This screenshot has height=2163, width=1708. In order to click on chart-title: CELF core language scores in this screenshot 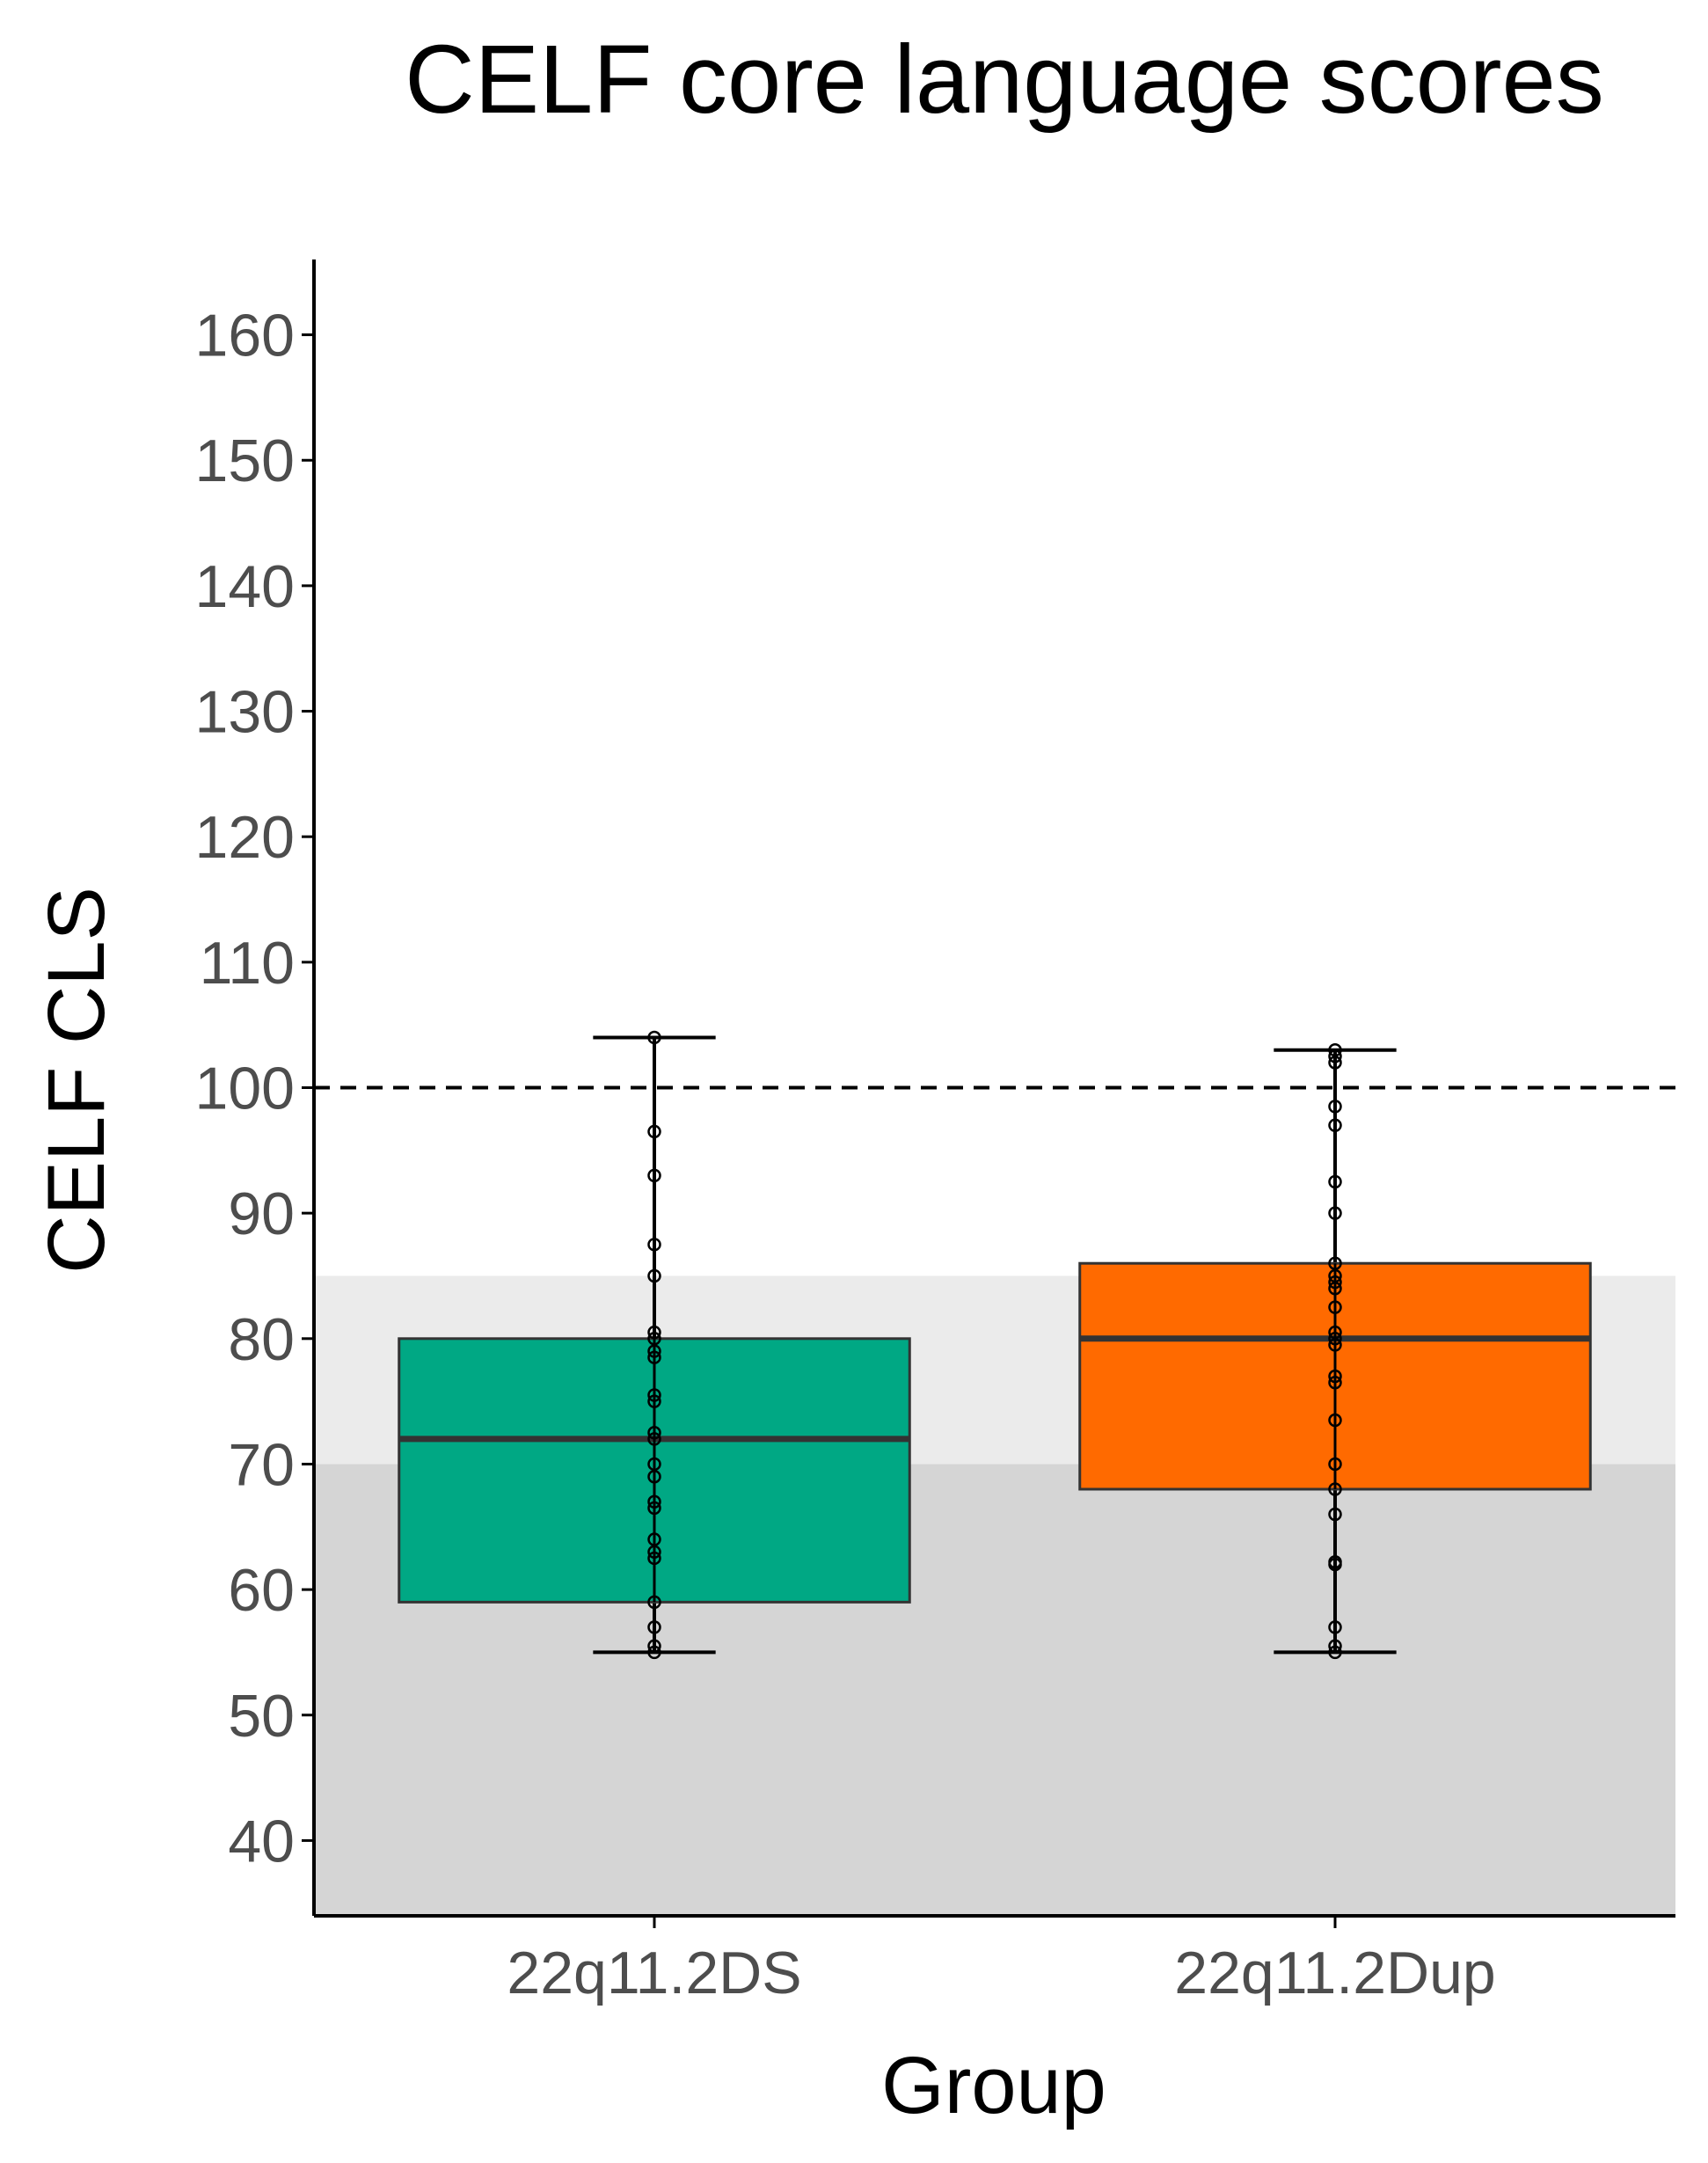, I will do `click(1004, 80)`.